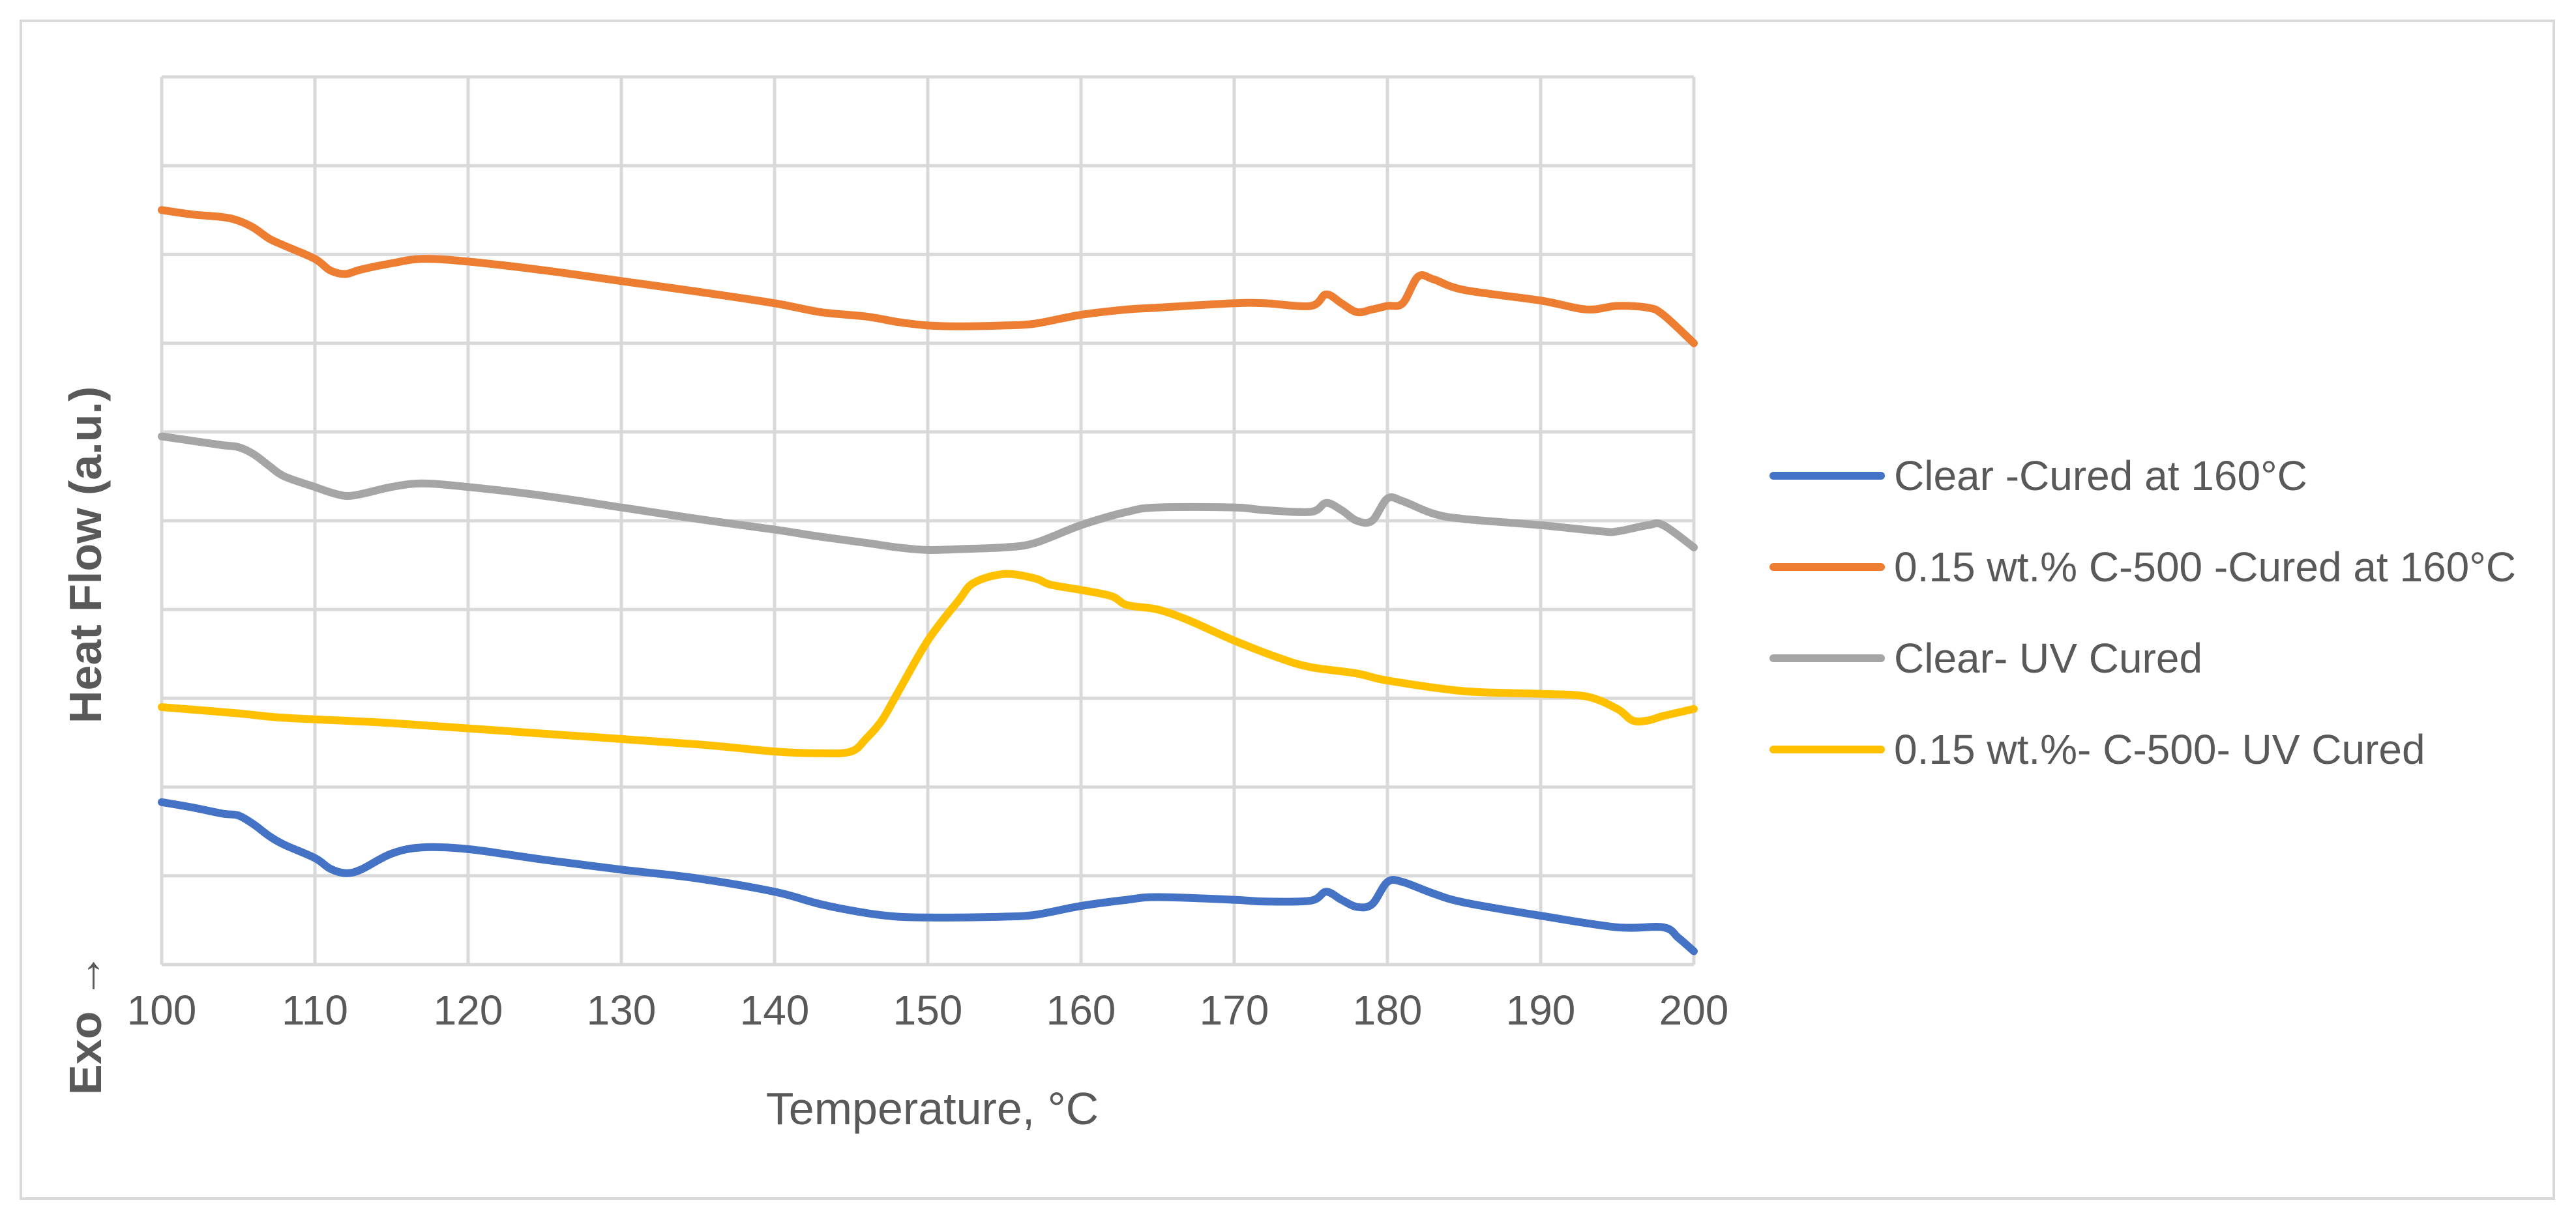 The image size is (2576, 1222). I want to click on legend-label-3: Clear- UV Cured, so click(2048, 659).